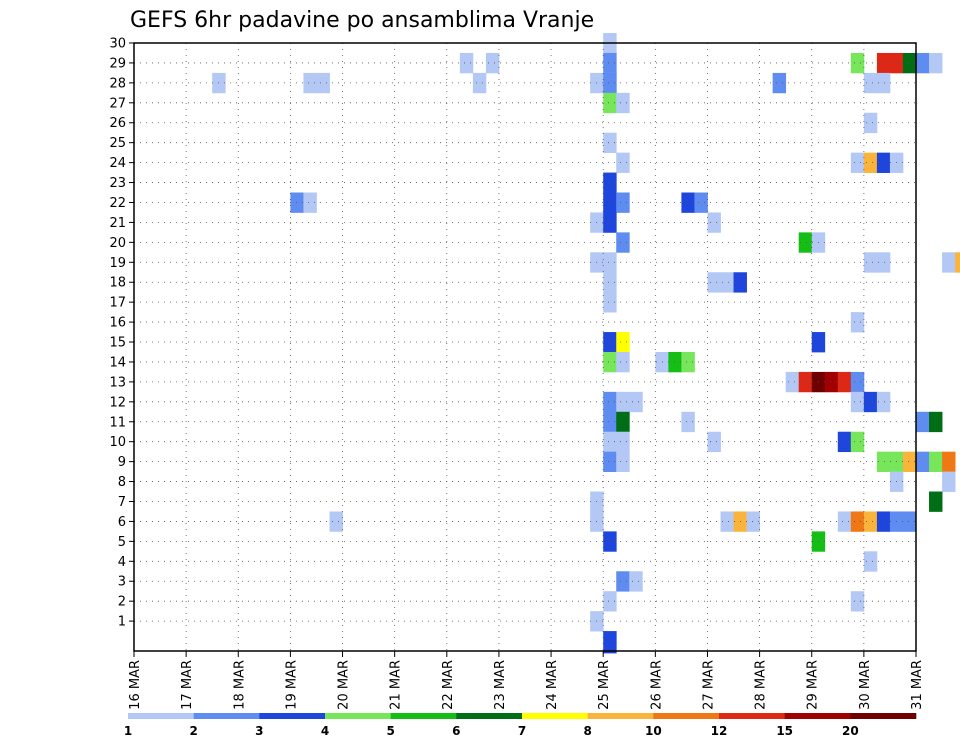 The height and width of the screenshot is (742, 960). I want to click on colorbar: 1 2 3 4 5 6 7 8 10 12 15 20, so click(520, 725).